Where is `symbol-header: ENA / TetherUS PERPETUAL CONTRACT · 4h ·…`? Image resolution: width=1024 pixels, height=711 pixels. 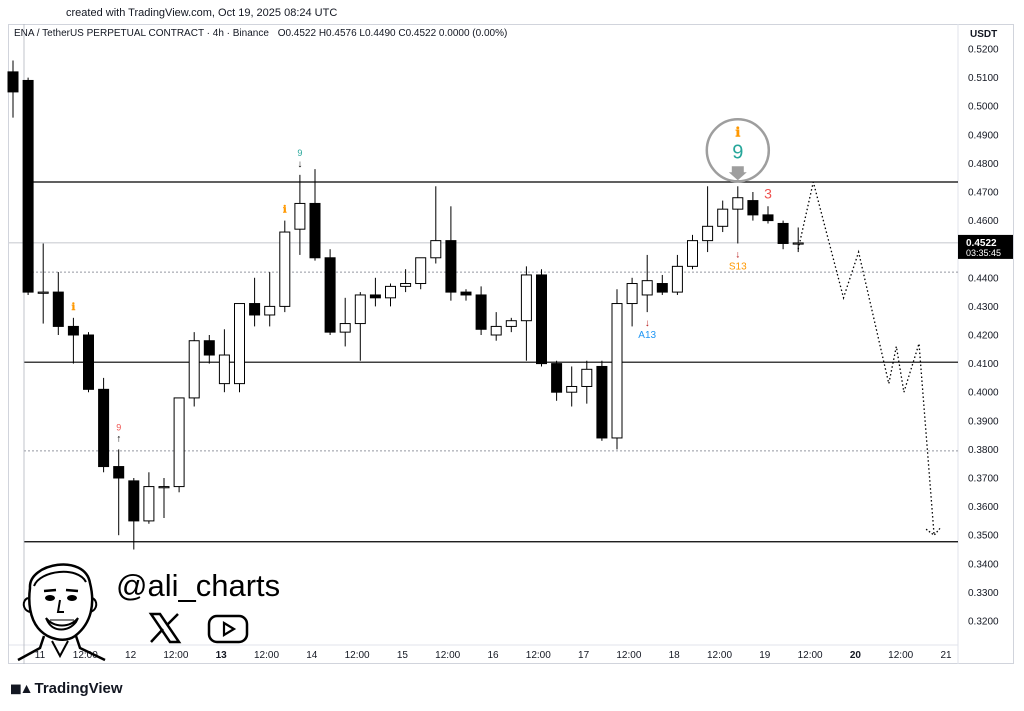 symbol-header: ENA / TetherUS PERPETUAL CONTRACT · 4h ·… is located at coordinates (260, 33).